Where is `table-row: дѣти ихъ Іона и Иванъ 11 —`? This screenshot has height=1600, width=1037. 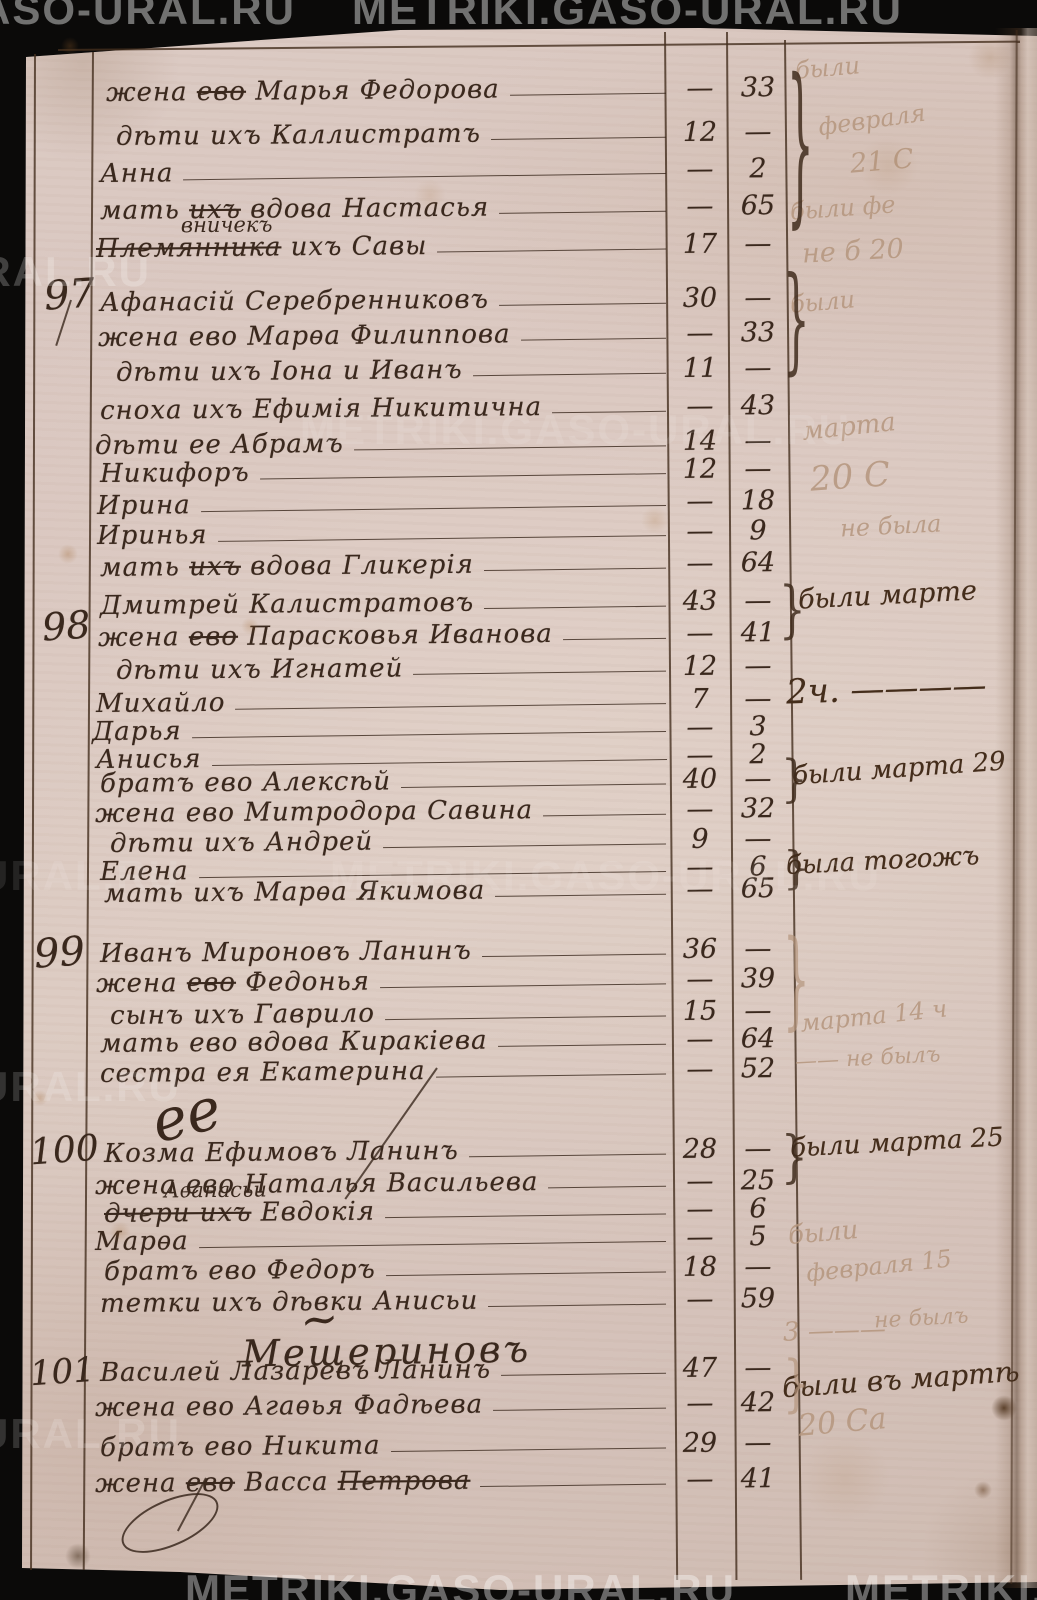
table-row: дѣти ихъ Іона и Иванъ 11 — is located at coordinates (451, 370).